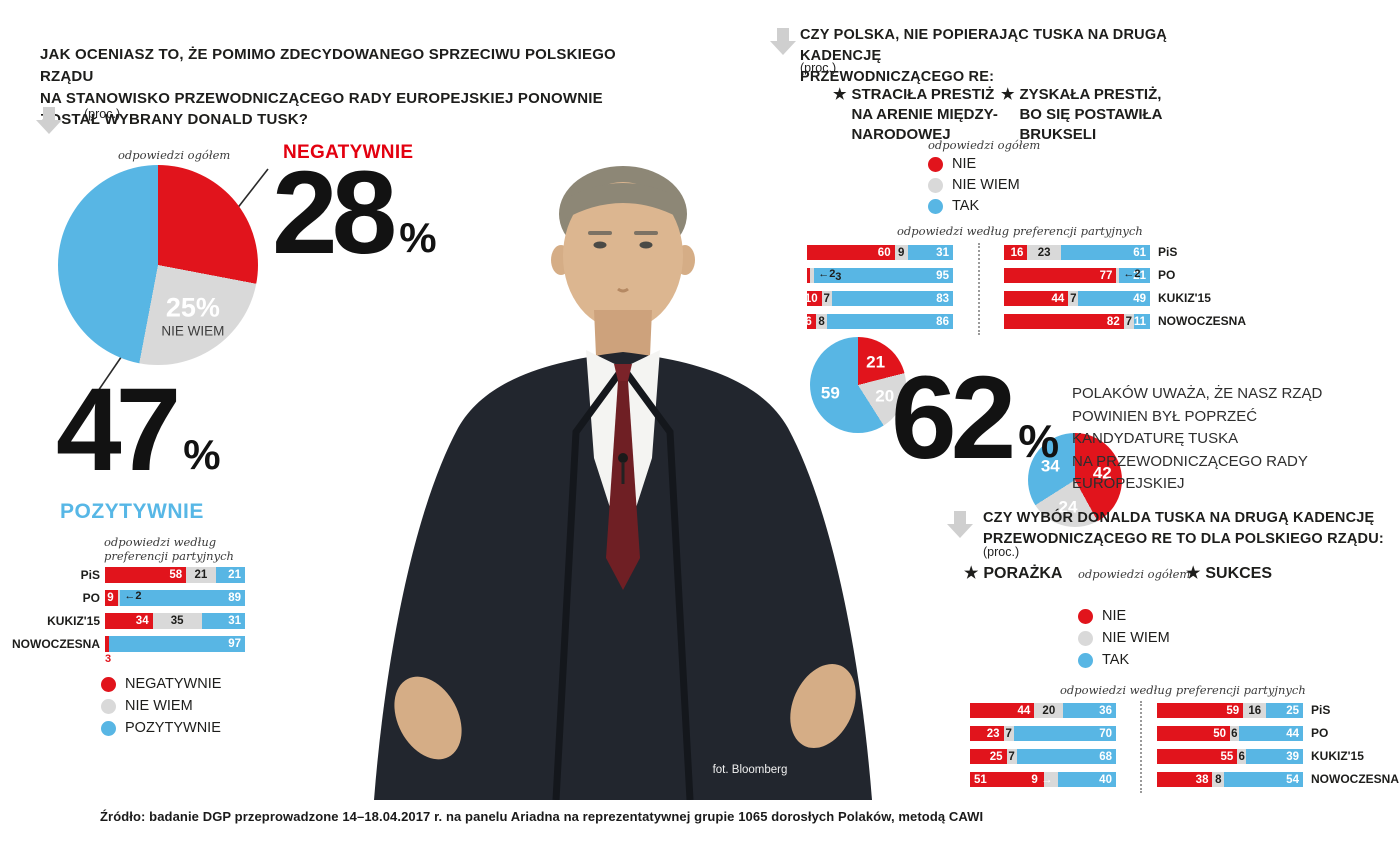  Describe the element at coordinates (827, 274) in the screenshot. I see `bar-callout-label: ←2` at that location.